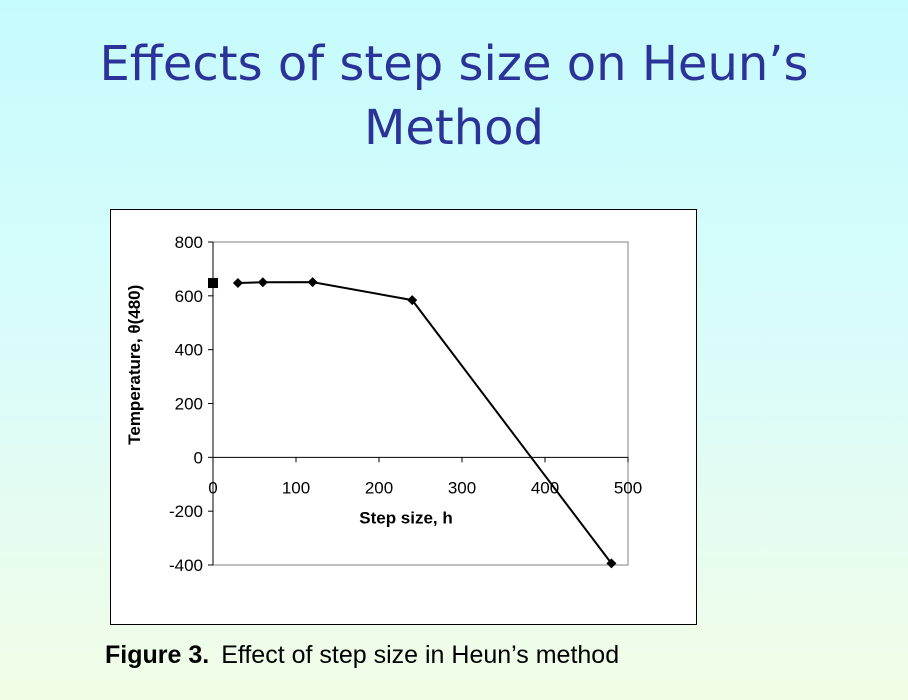  What do you see at coordinates (189, 296) in the screenshot?
I see `y-tick-label: 600` at bounding box center [189, 296].